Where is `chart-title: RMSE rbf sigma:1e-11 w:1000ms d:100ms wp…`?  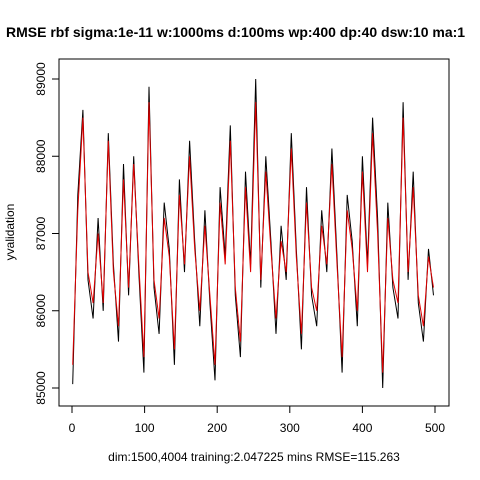 chart-title: RMSE rbf sigma:1e-11 w:1000ms d:100ms wp… is located at coordinates (235, 32).